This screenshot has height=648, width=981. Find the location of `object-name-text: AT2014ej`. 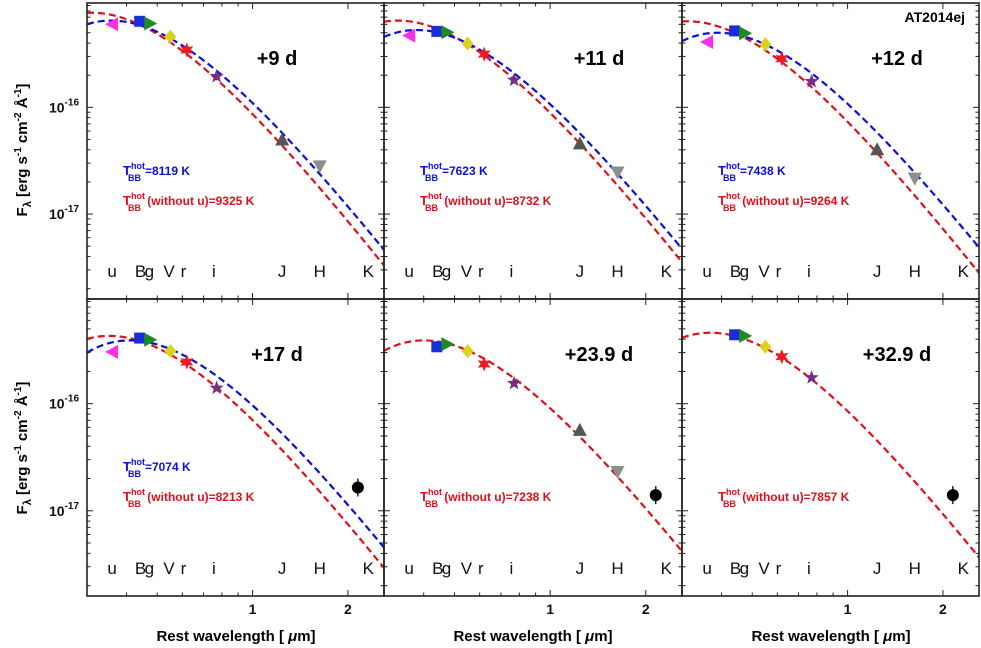

object-name-text: AT2014ej is located at coordinates (935, 17).